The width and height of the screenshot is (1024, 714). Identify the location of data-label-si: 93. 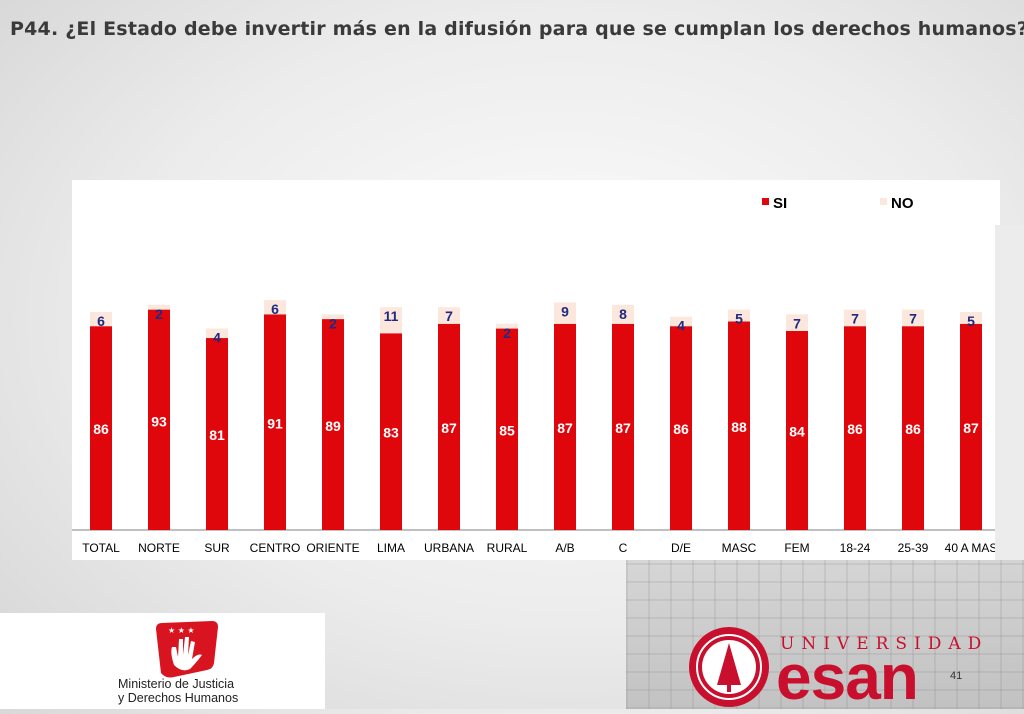
(159, 421).